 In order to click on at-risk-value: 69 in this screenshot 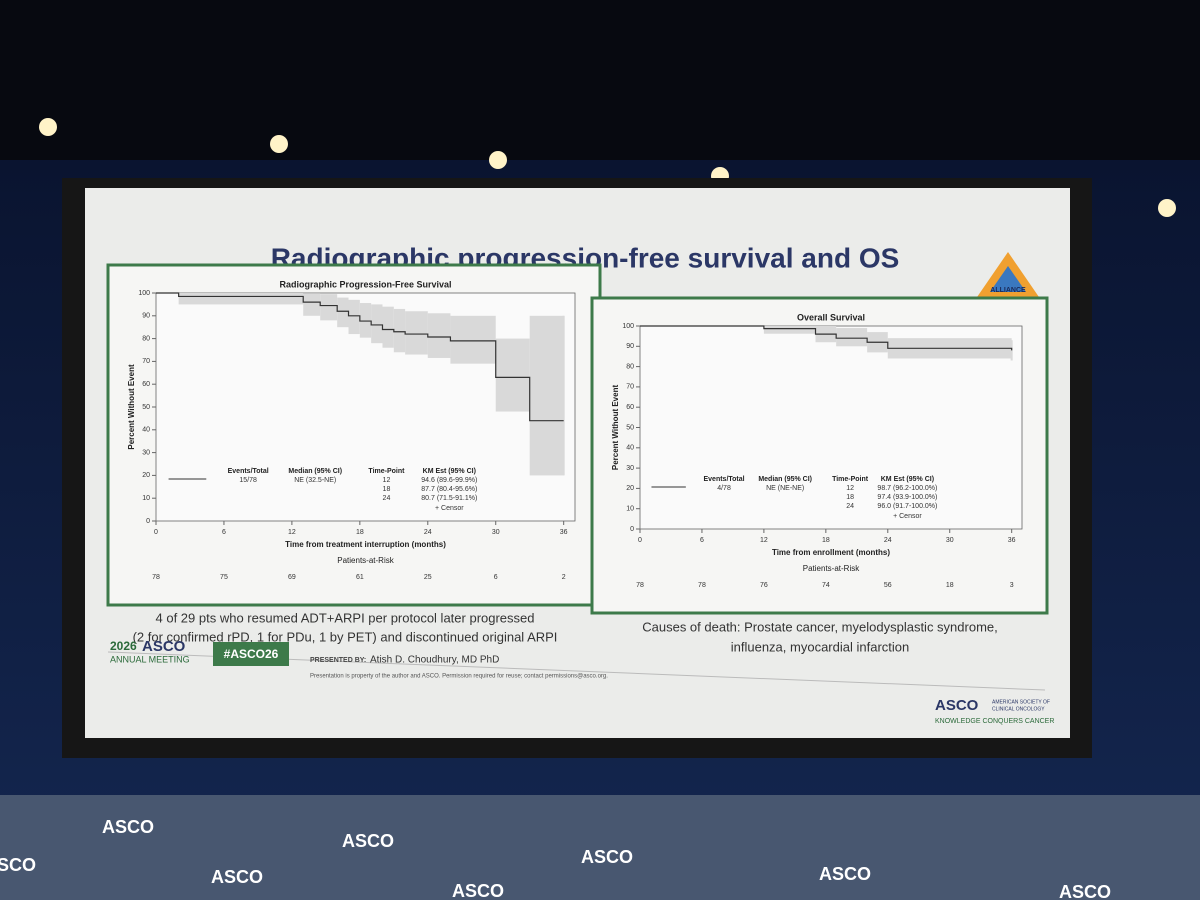, I will do `click(292, 577)`.